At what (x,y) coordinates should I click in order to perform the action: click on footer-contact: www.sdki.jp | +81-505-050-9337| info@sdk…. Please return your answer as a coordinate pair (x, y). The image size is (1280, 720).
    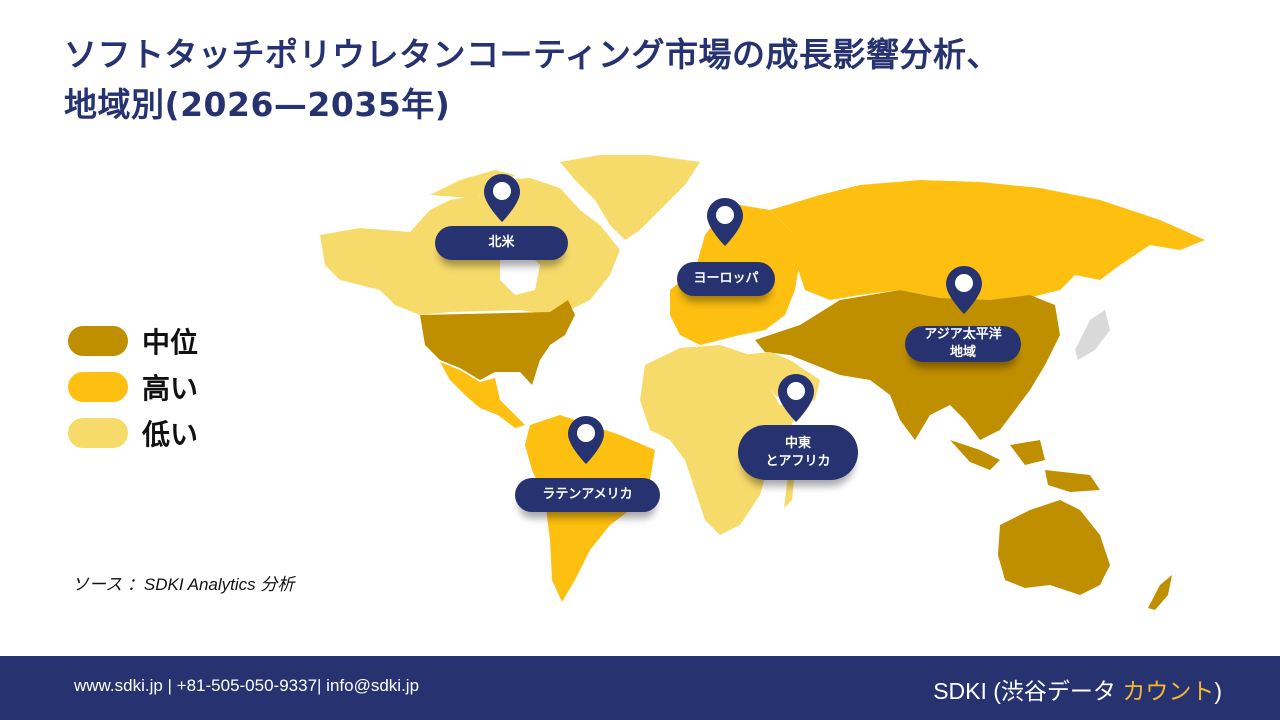
    Looking at the image, I should click on (247, 685).